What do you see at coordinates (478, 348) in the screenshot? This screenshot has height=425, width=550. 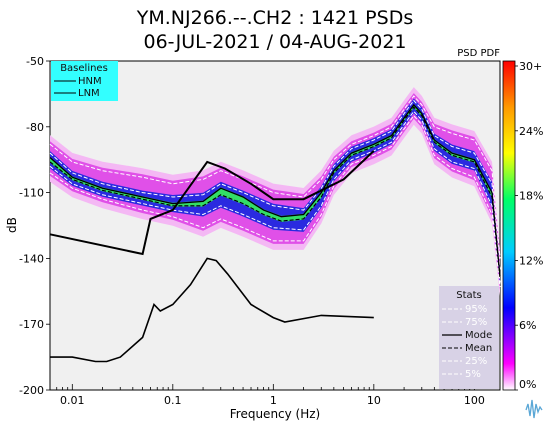 I see `legend-mean-label: Mean` at bounding box center [478, 348].